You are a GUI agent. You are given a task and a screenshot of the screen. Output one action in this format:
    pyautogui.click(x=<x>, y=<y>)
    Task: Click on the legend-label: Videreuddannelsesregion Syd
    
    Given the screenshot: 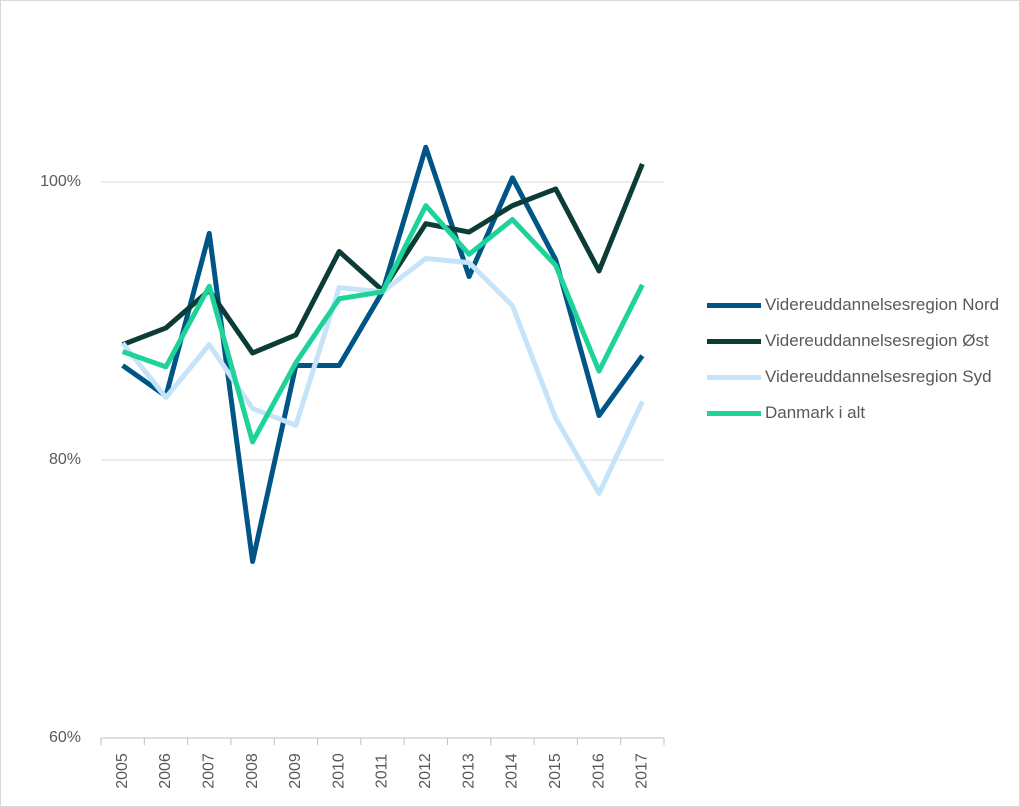 What is the action you would take?
    pyautogui.click(x=878, y=376)
    